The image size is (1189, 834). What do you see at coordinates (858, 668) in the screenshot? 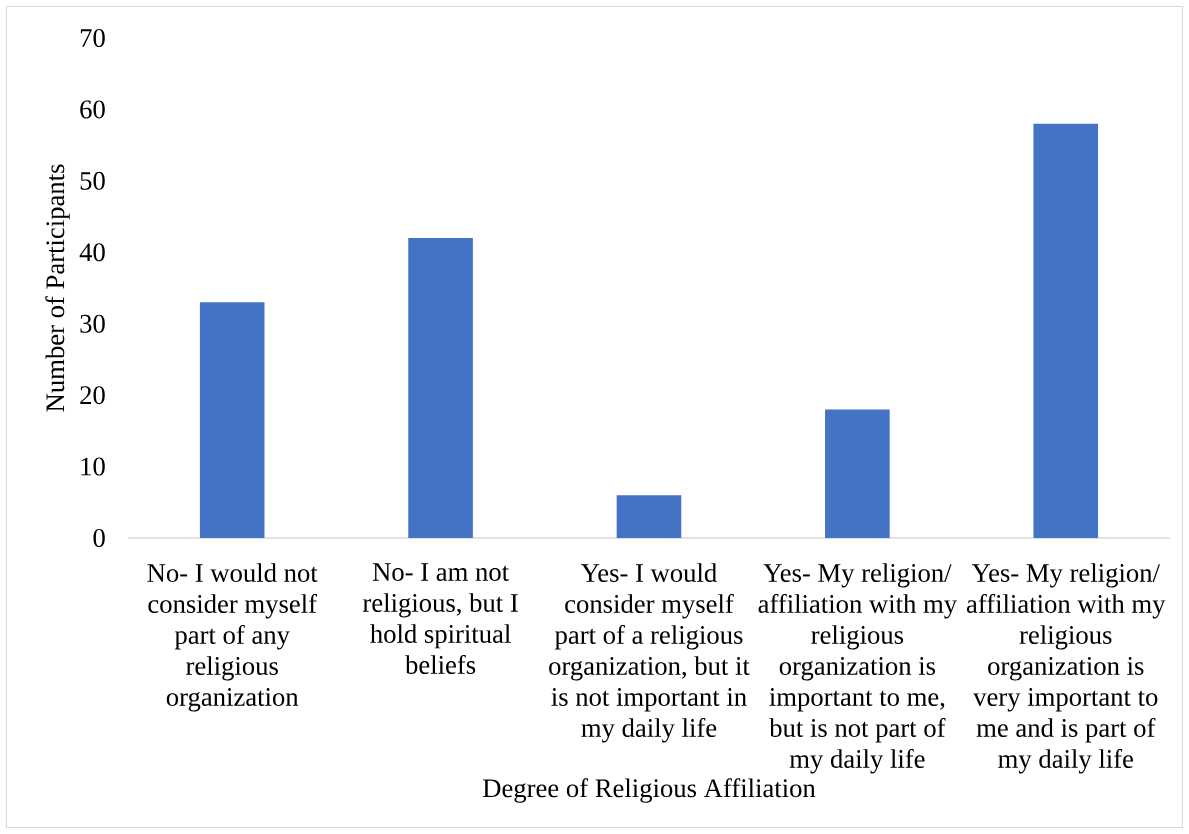
I see `x-tick-label: Yes- My religion/ affiliation with my religious organization is important to me, but is not part of my daily life` at bounding box center [858, 668].